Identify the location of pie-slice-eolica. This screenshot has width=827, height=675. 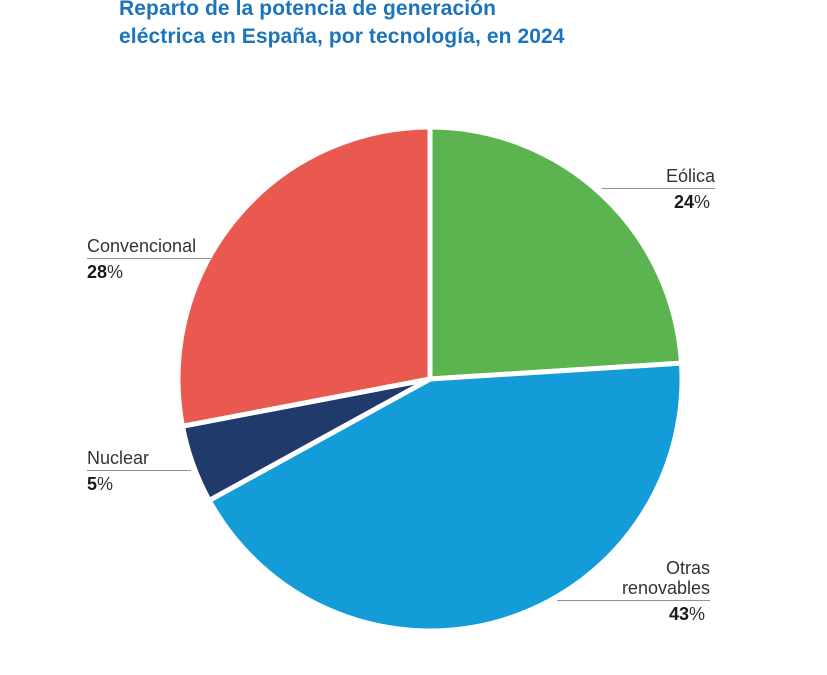
(556, 253).